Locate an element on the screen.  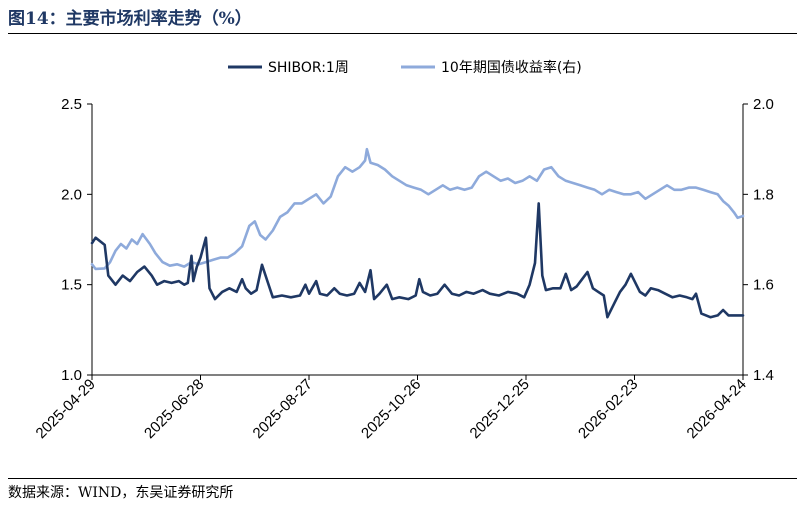
right-y-tick-label: 1.6 is located at coordinates (763, 285).